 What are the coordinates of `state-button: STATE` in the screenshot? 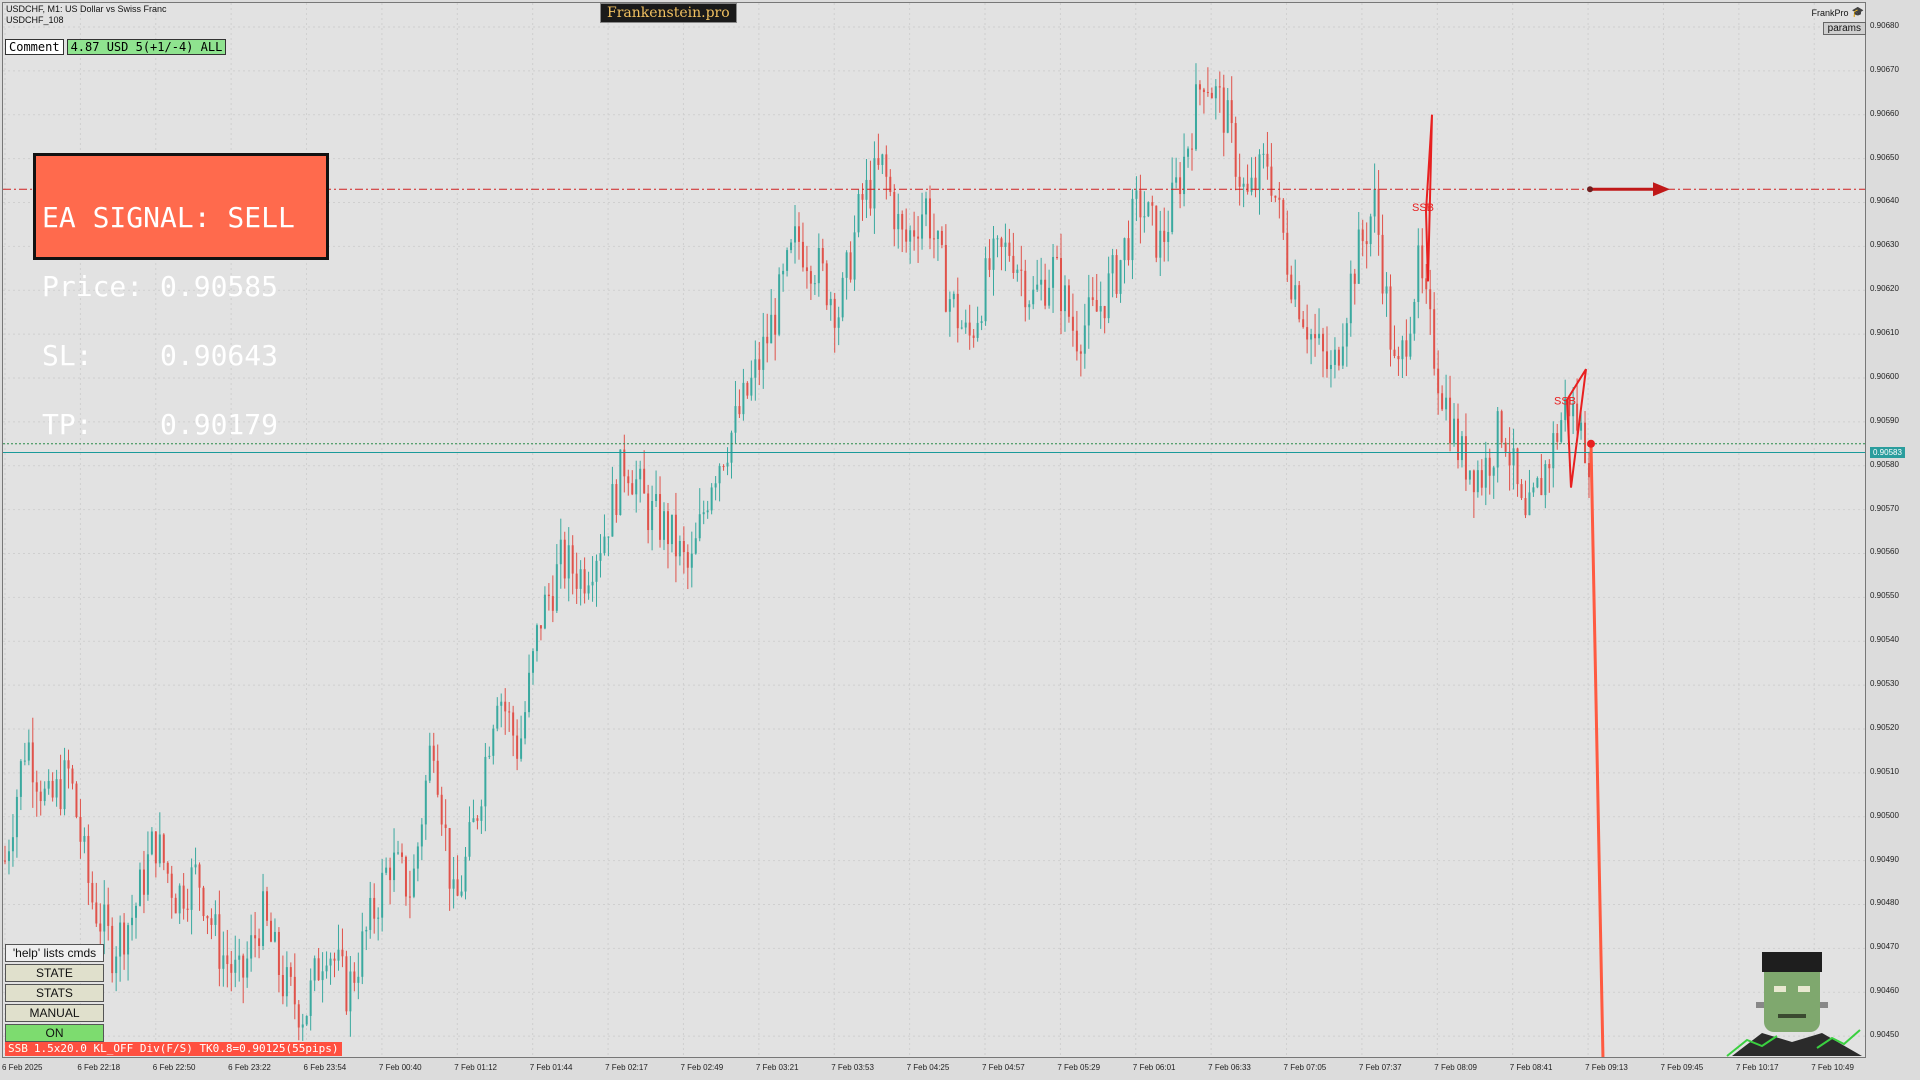 It's located at (54, 973).